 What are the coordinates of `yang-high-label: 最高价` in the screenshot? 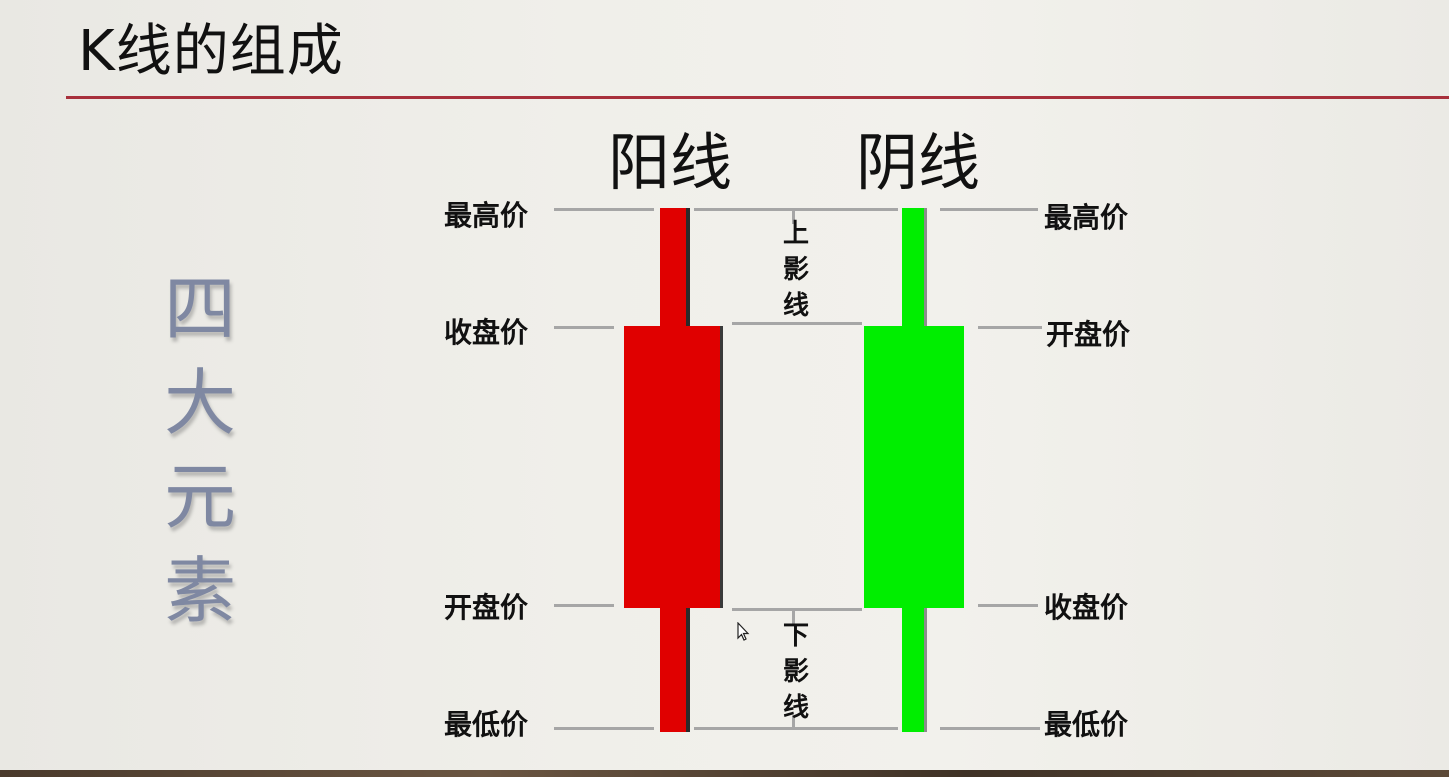 It's located at (486, 215).